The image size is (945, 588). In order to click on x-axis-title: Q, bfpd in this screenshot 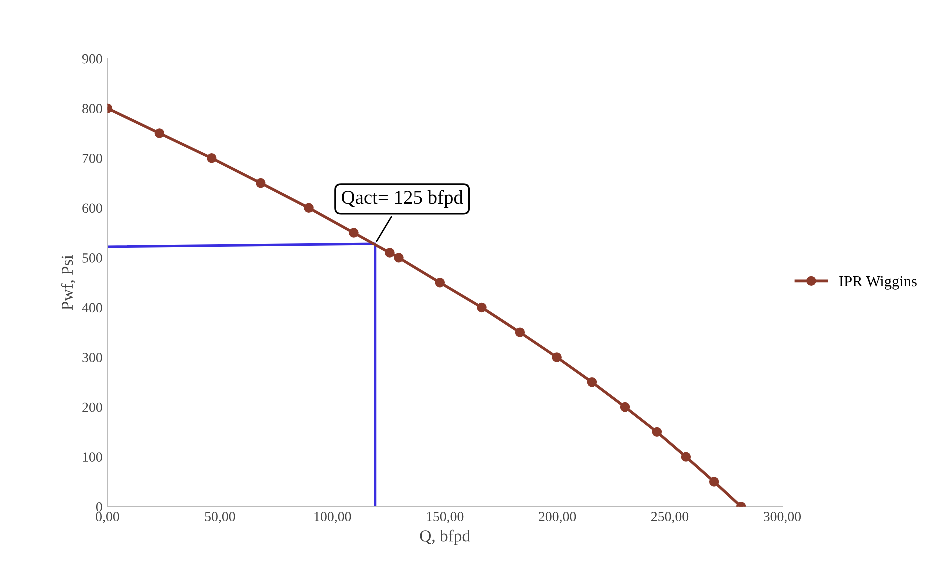, I will do `click(445, 538)`.